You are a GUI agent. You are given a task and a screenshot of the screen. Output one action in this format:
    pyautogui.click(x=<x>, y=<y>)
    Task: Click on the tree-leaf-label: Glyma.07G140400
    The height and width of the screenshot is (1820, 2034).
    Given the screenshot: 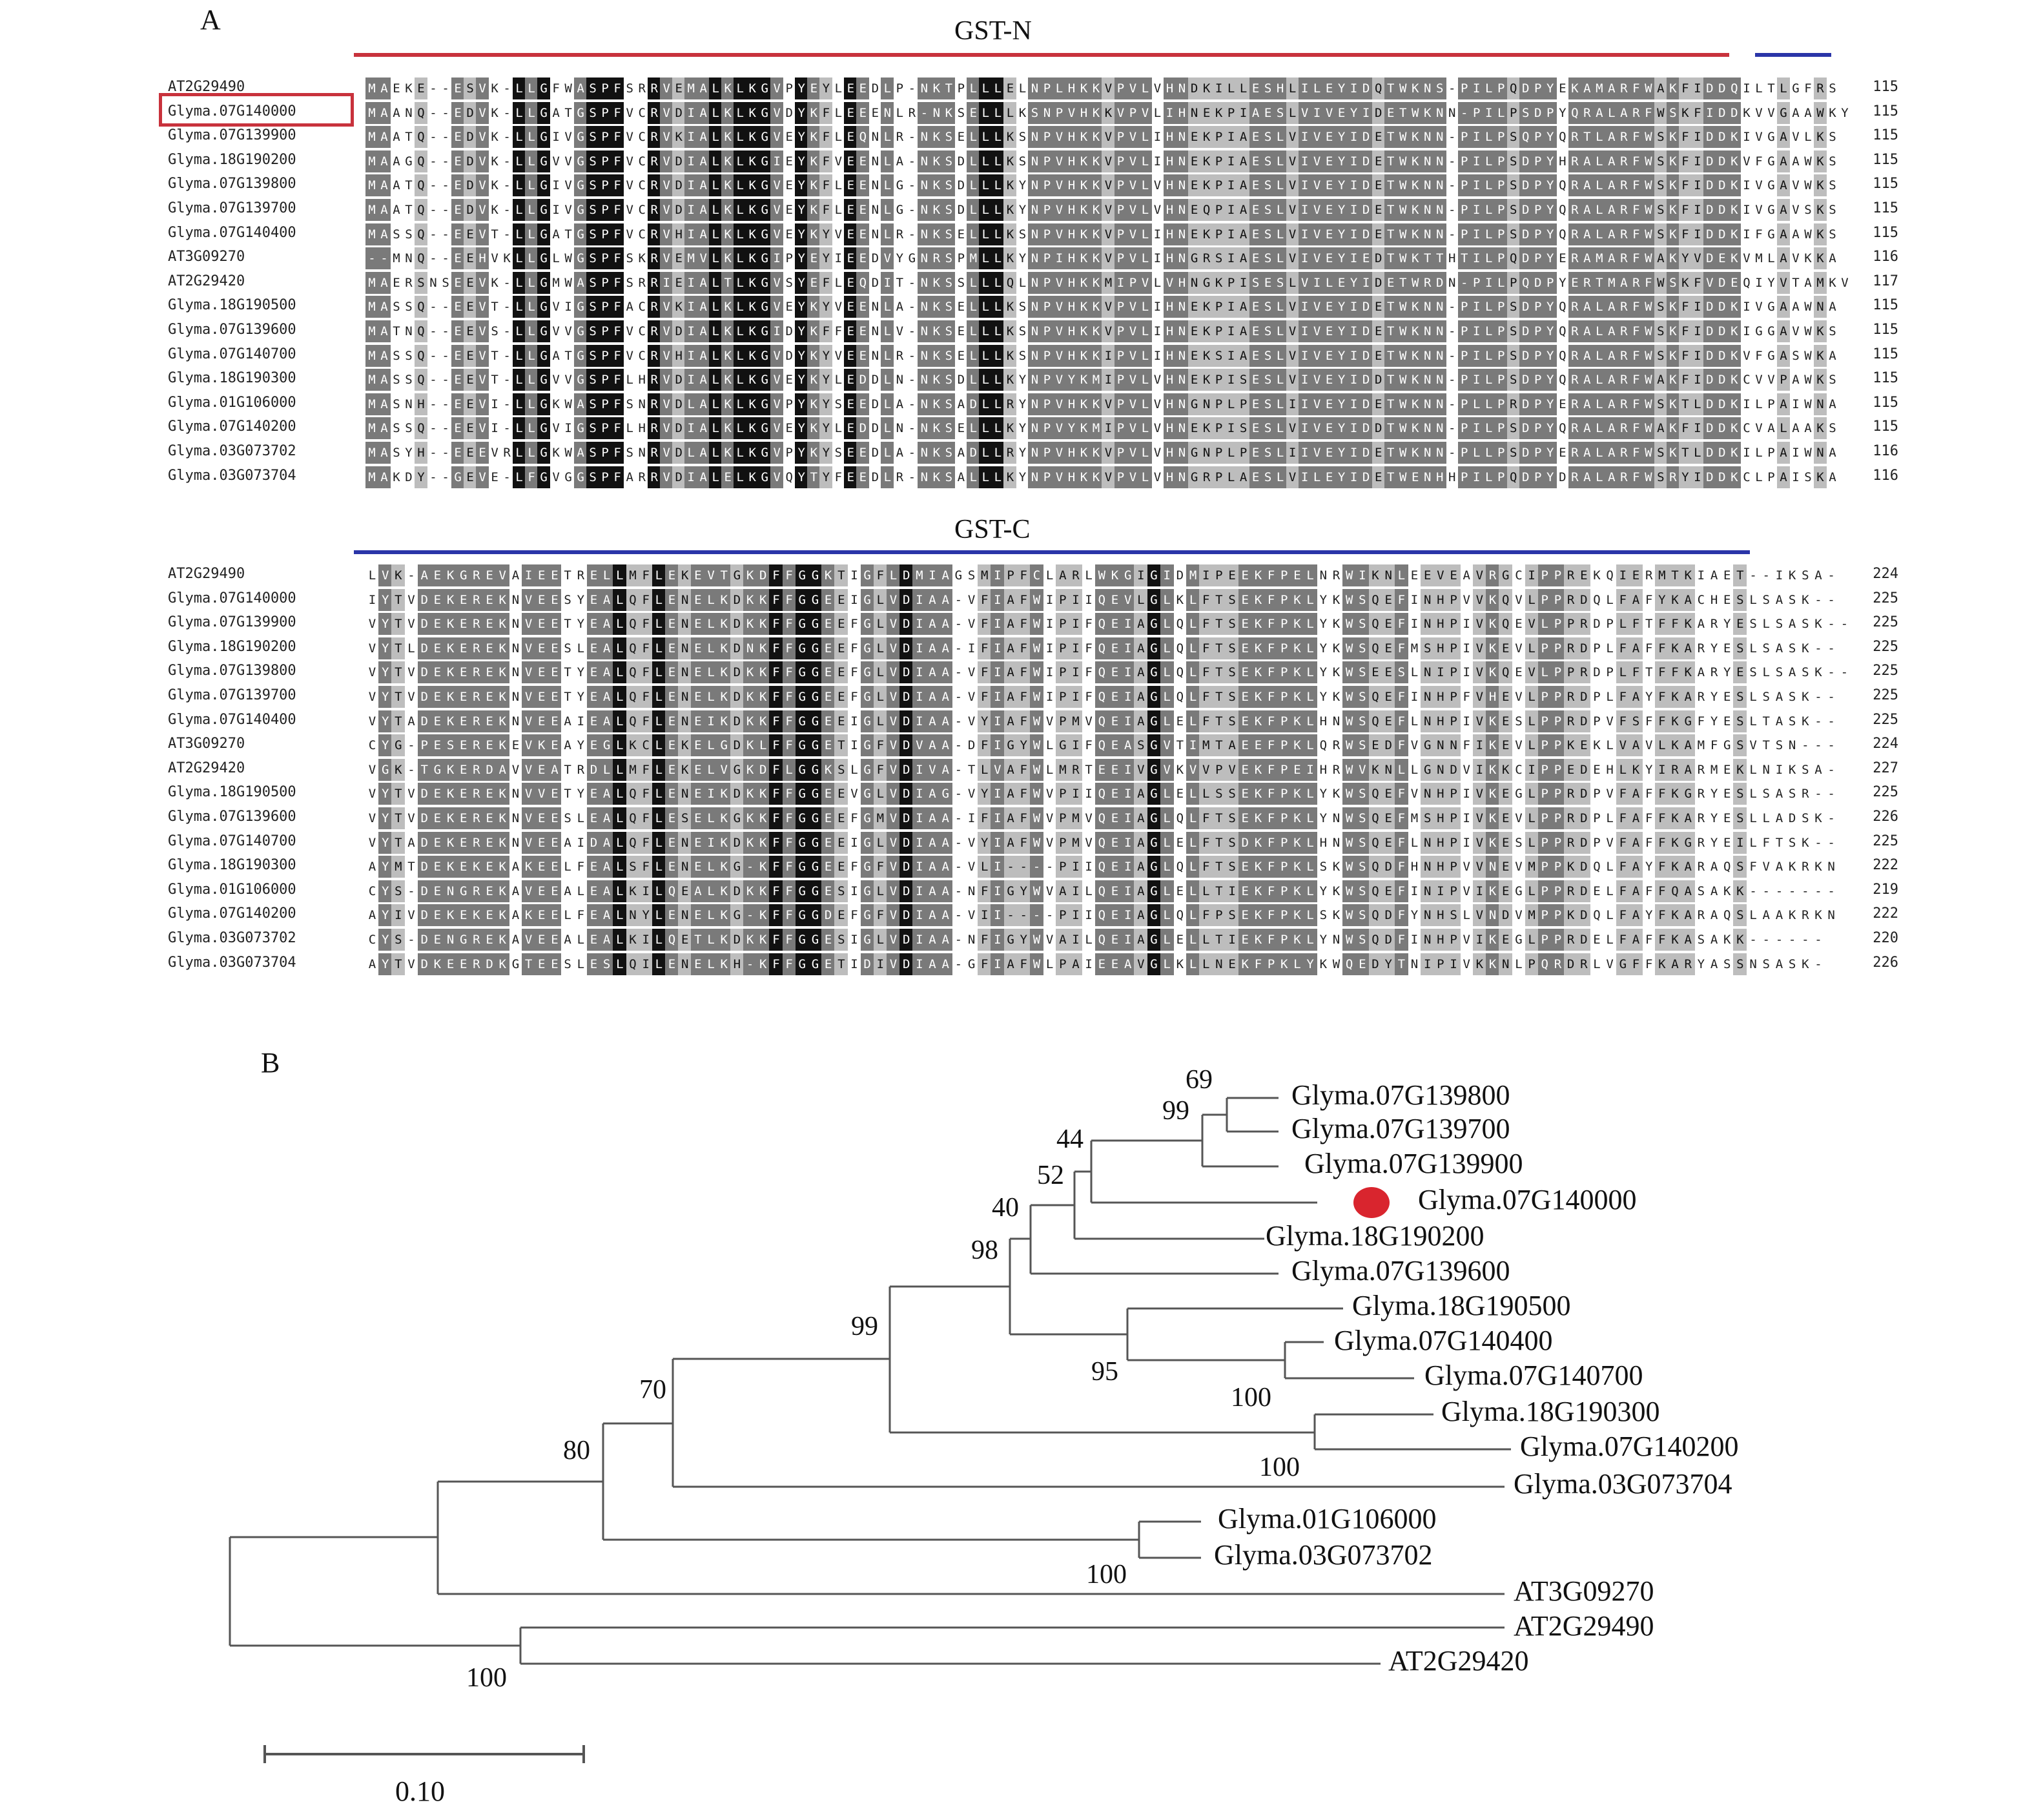 What is the action you would take?
    pyautogui.click(x=1443, y=1340)
    